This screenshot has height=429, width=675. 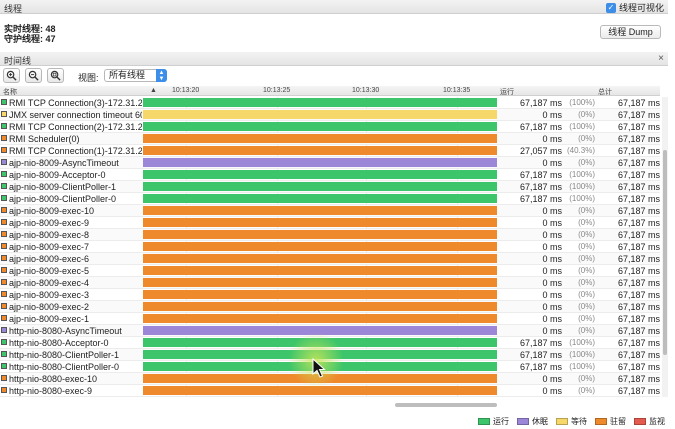 I want to click on view-select-value: 所有线程, so click(x=127, y=75).